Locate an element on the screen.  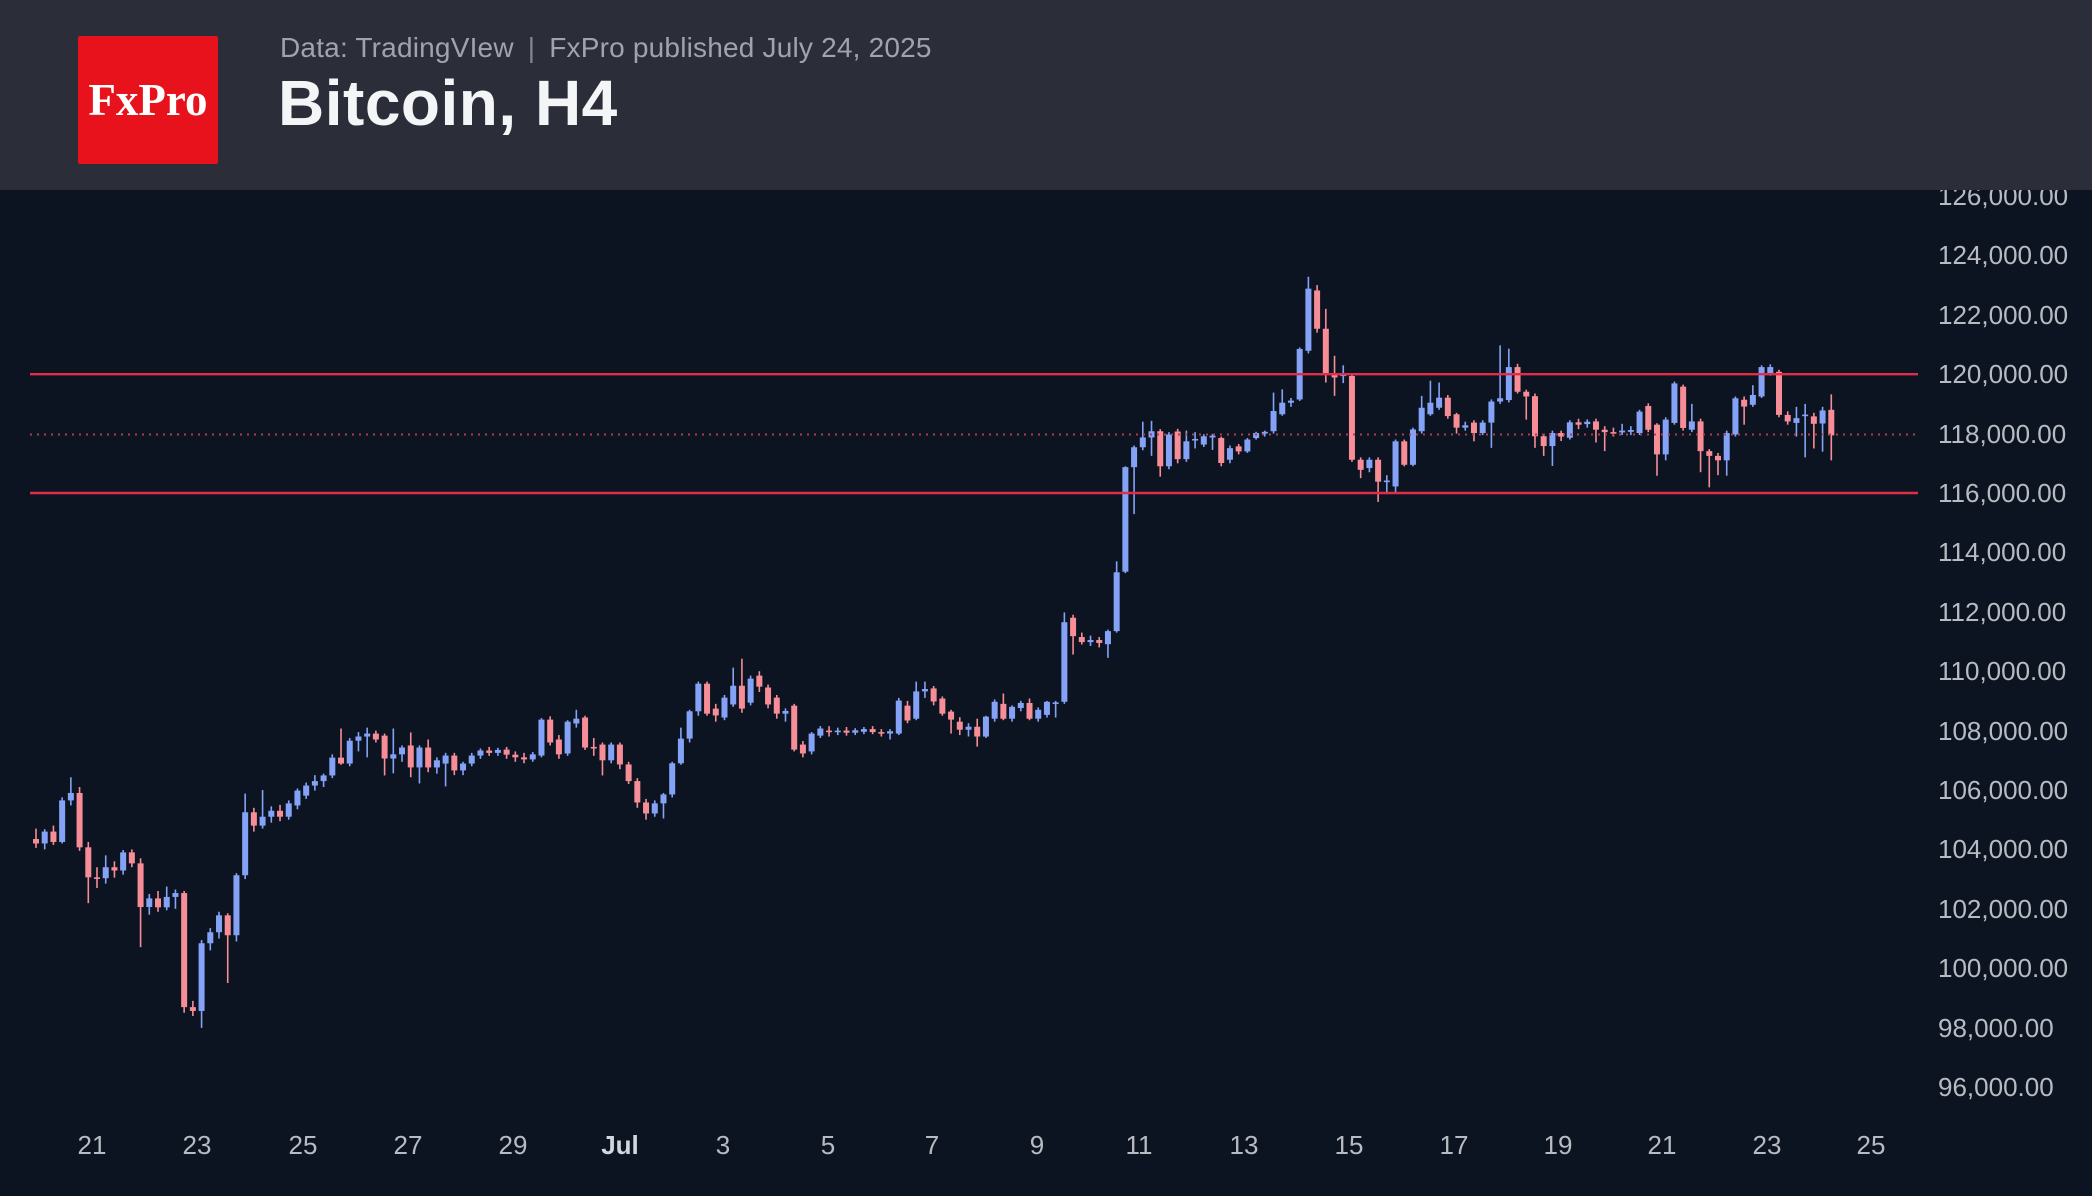
time-axis-label: 19 is located at coordinates (1558, 1145).